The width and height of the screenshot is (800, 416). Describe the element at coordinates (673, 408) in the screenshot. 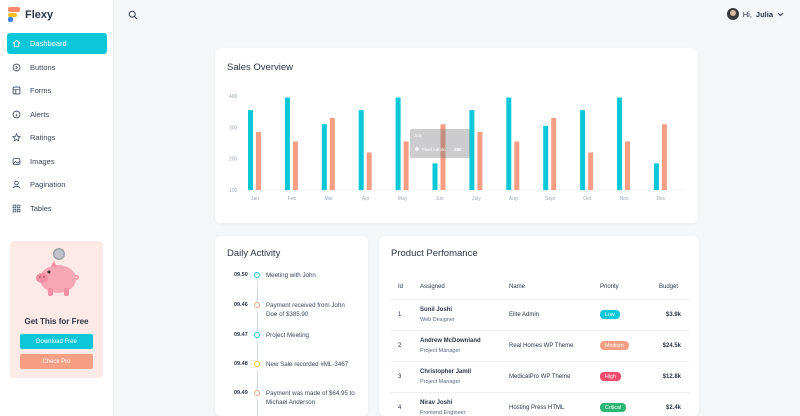

I see `budget-value: $2.4k` at that location.